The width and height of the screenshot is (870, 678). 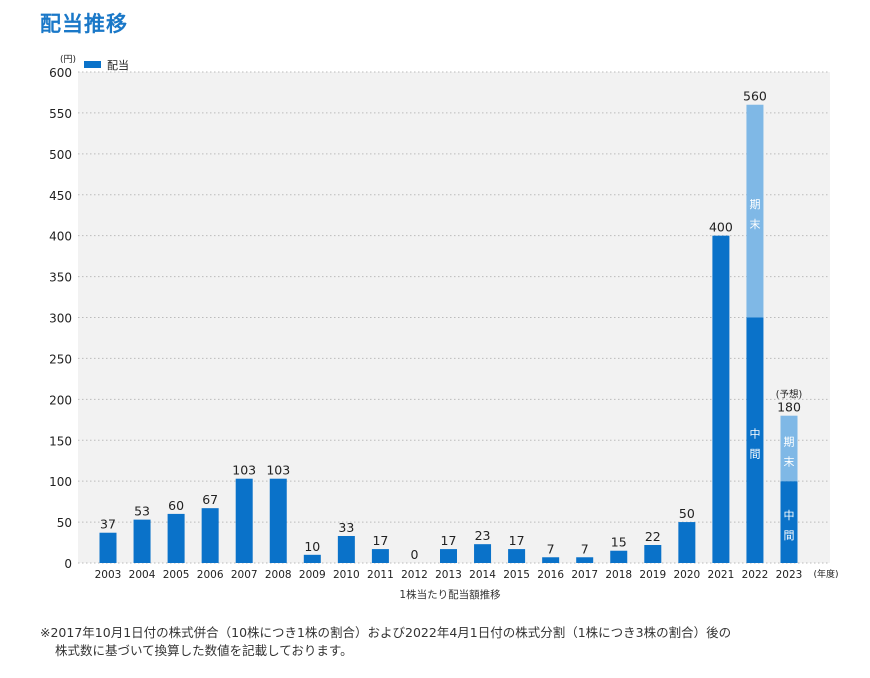 What do you see at coordinates (118, 65) in the screenshot?
I see `legend-label: 配当` at bounding box center [118, 65].